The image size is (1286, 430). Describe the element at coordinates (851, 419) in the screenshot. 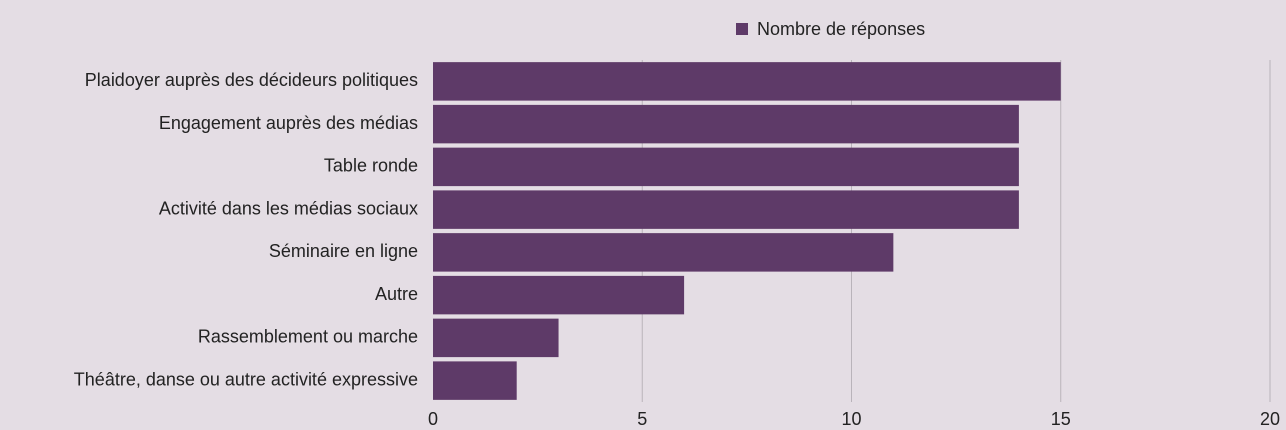

I see `x-tick-label: 10` at that location.